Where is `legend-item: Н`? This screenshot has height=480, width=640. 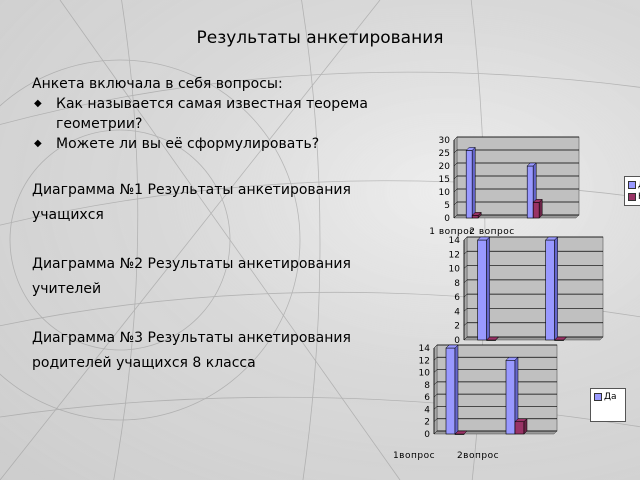
legend-item: Н is located at coordinates (634, 197).